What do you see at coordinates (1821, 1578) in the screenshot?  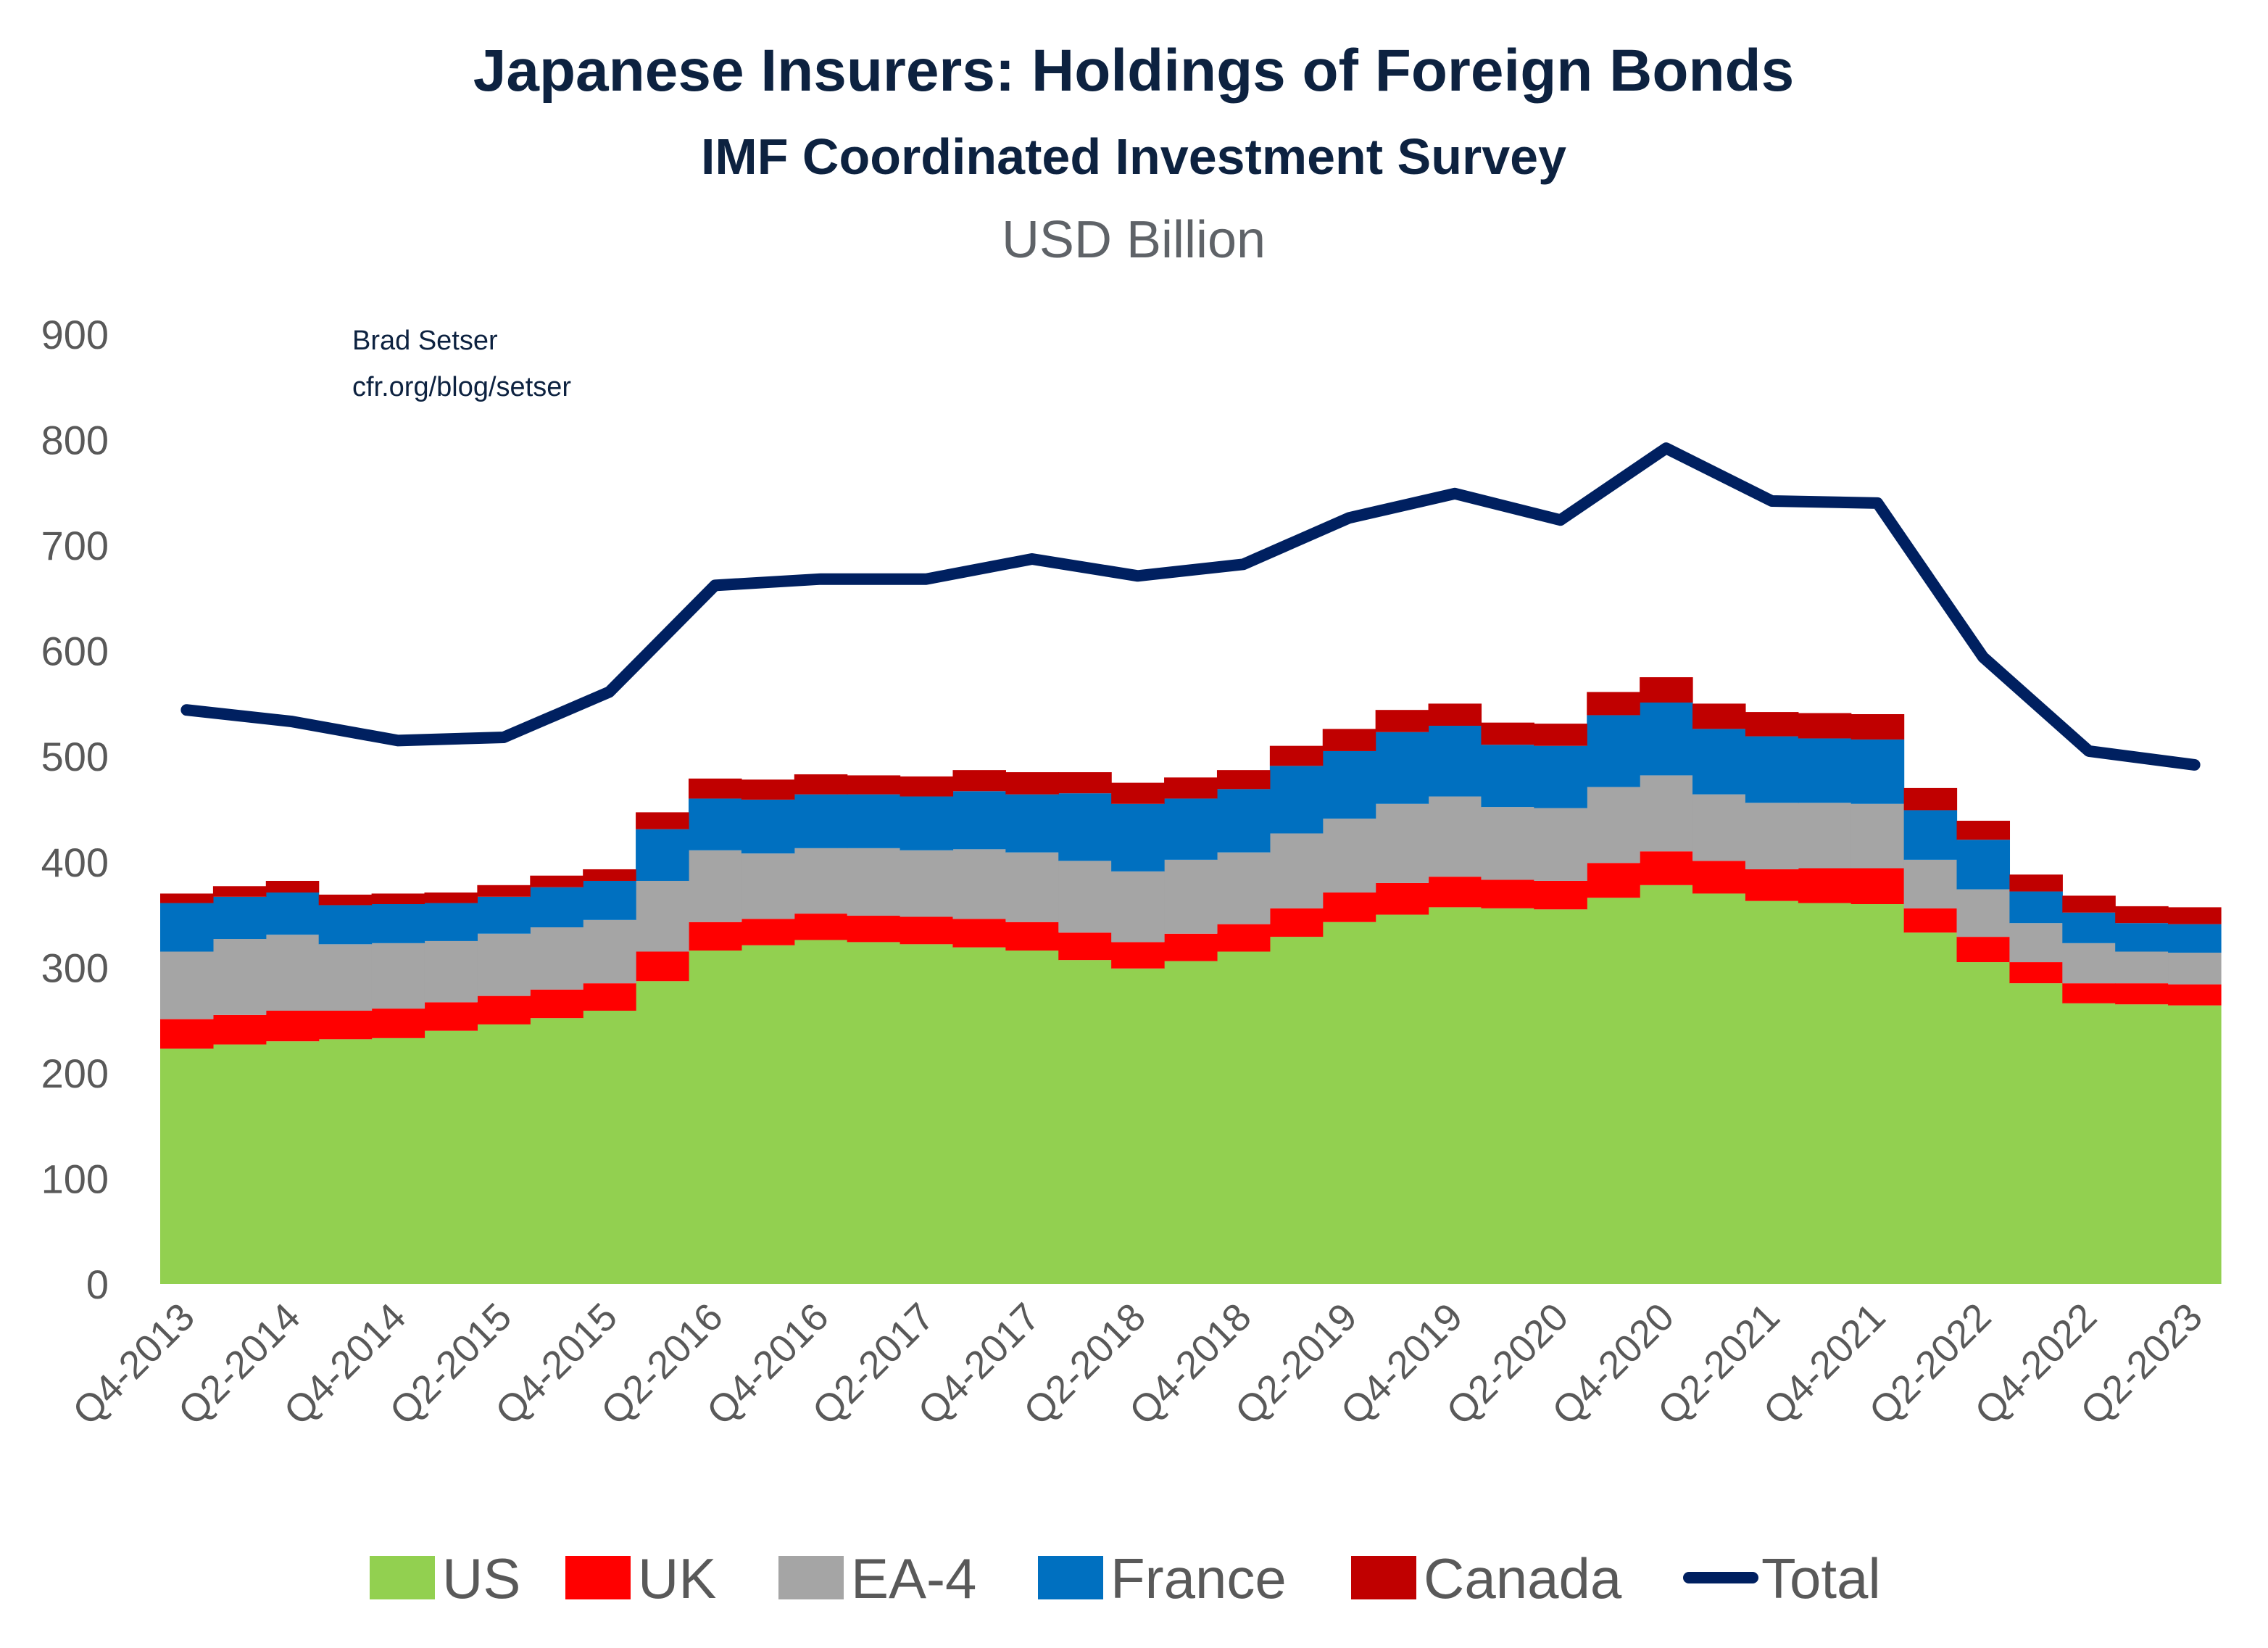 I see `legend-label: Total` at bounding box center [1821, 1578].